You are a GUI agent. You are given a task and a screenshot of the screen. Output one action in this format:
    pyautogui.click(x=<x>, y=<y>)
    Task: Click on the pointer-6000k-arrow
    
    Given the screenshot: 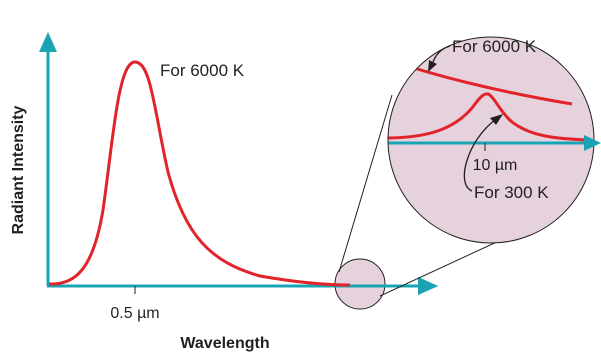 What is the action you would take?
    pyautogui.click(x=439, y=58)
    